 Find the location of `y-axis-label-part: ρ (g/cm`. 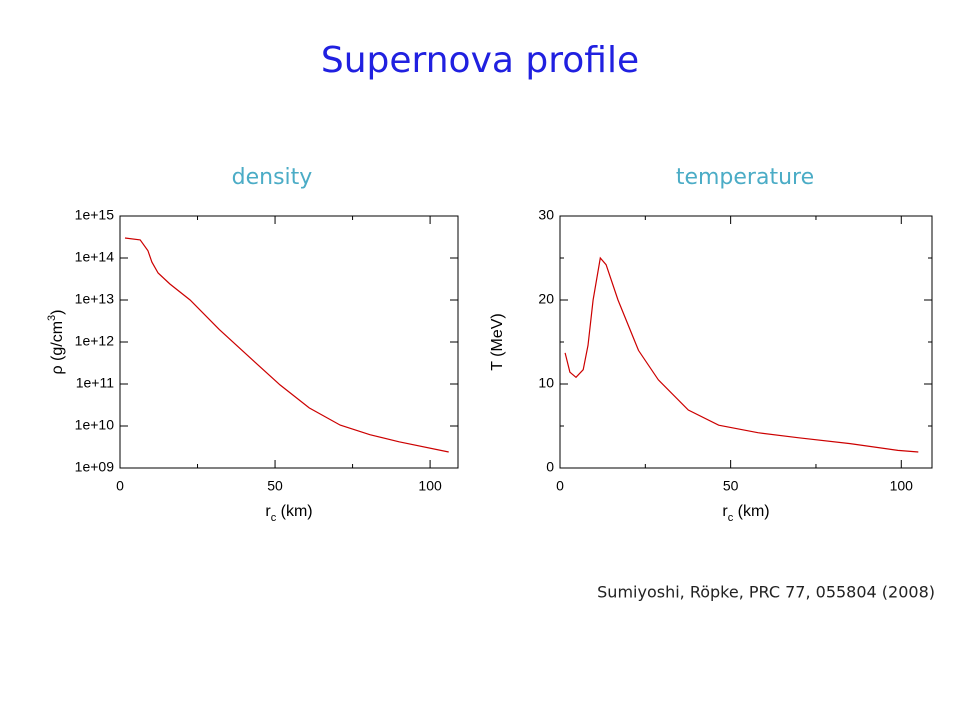

y-axis-label-part: ρ (g/cm is located at coordinates (57, 348).